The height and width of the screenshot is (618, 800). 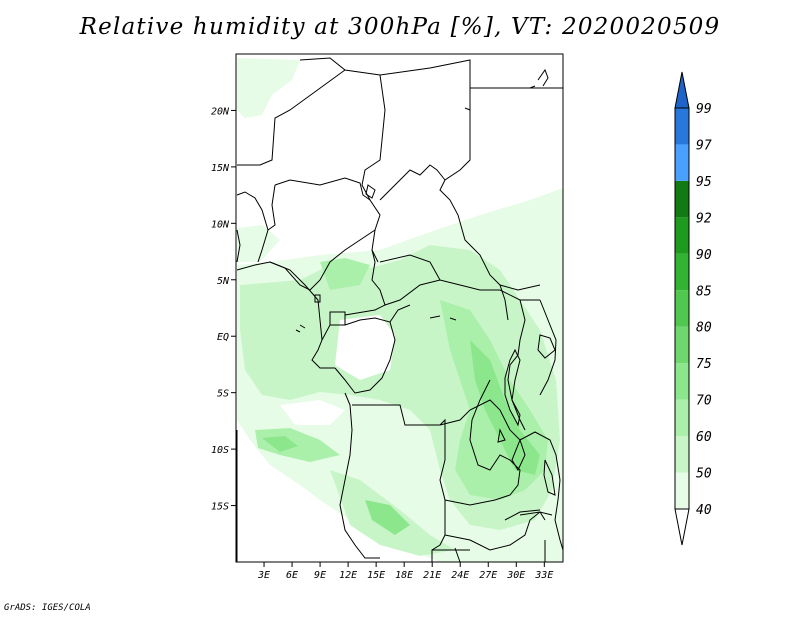 I want to click on colorbar-label: 90, so click(x=704, y=255).